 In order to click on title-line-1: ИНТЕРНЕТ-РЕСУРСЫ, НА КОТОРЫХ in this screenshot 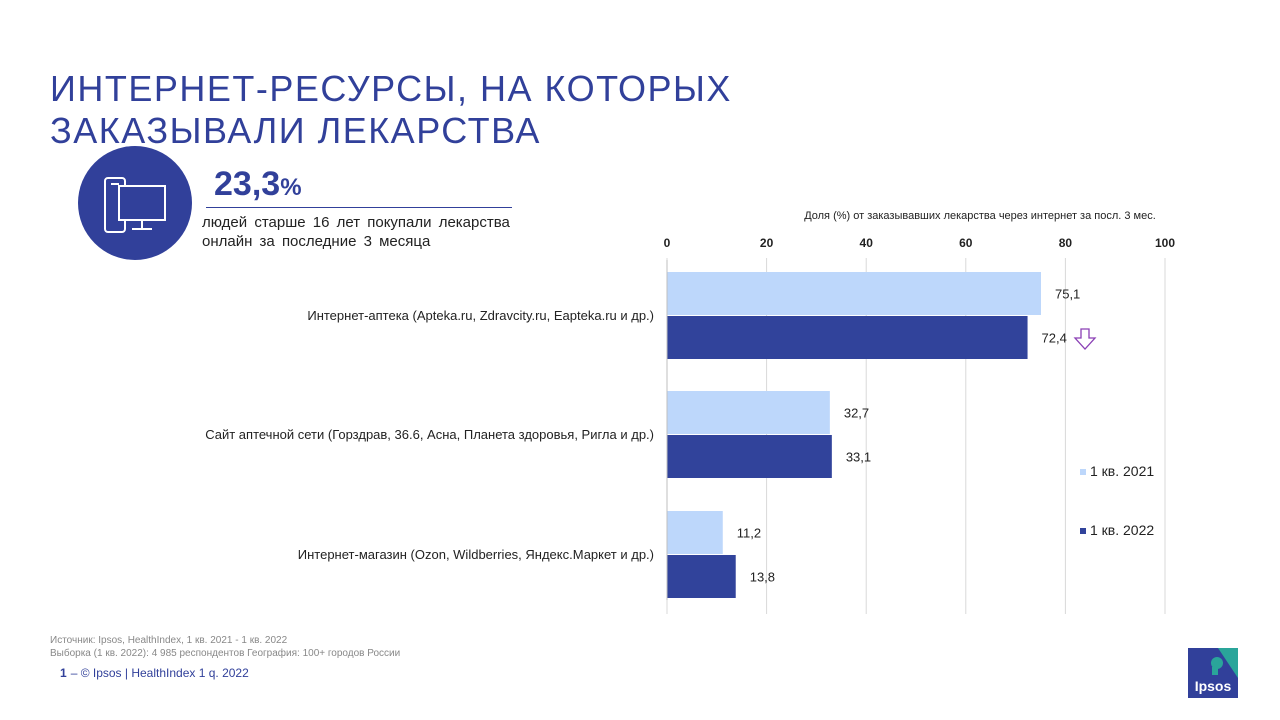, I will do `click(391, 89)`.